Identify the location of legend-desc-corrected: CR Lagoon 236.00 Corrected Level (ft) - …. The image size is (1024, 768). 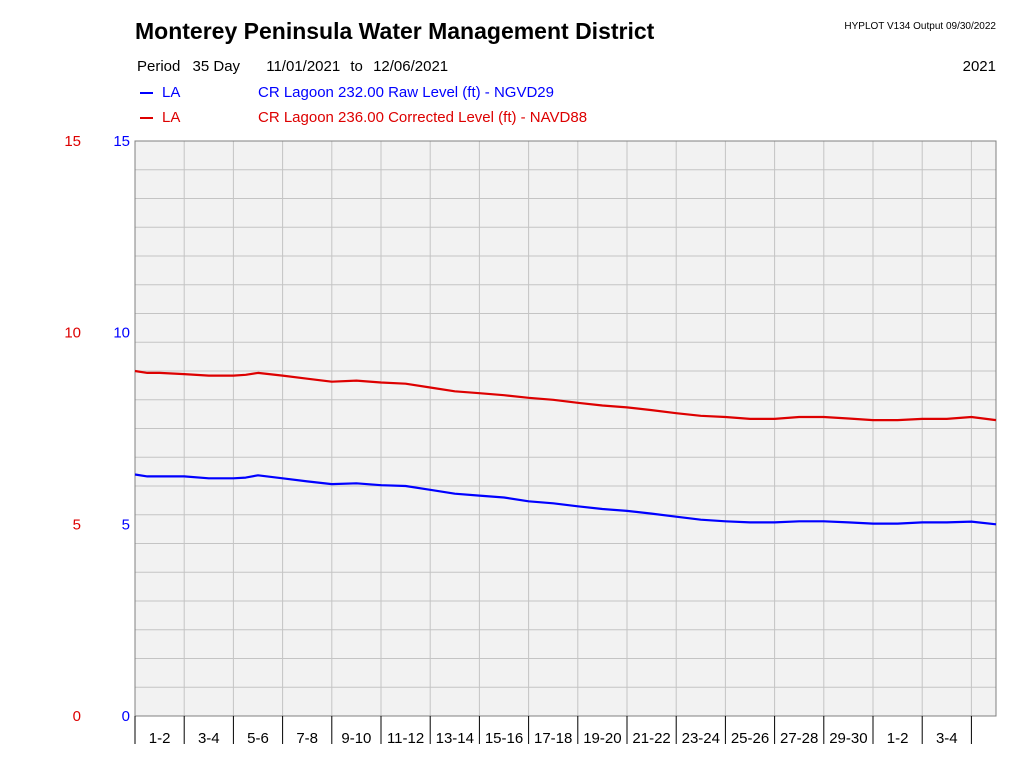
(423, 117).